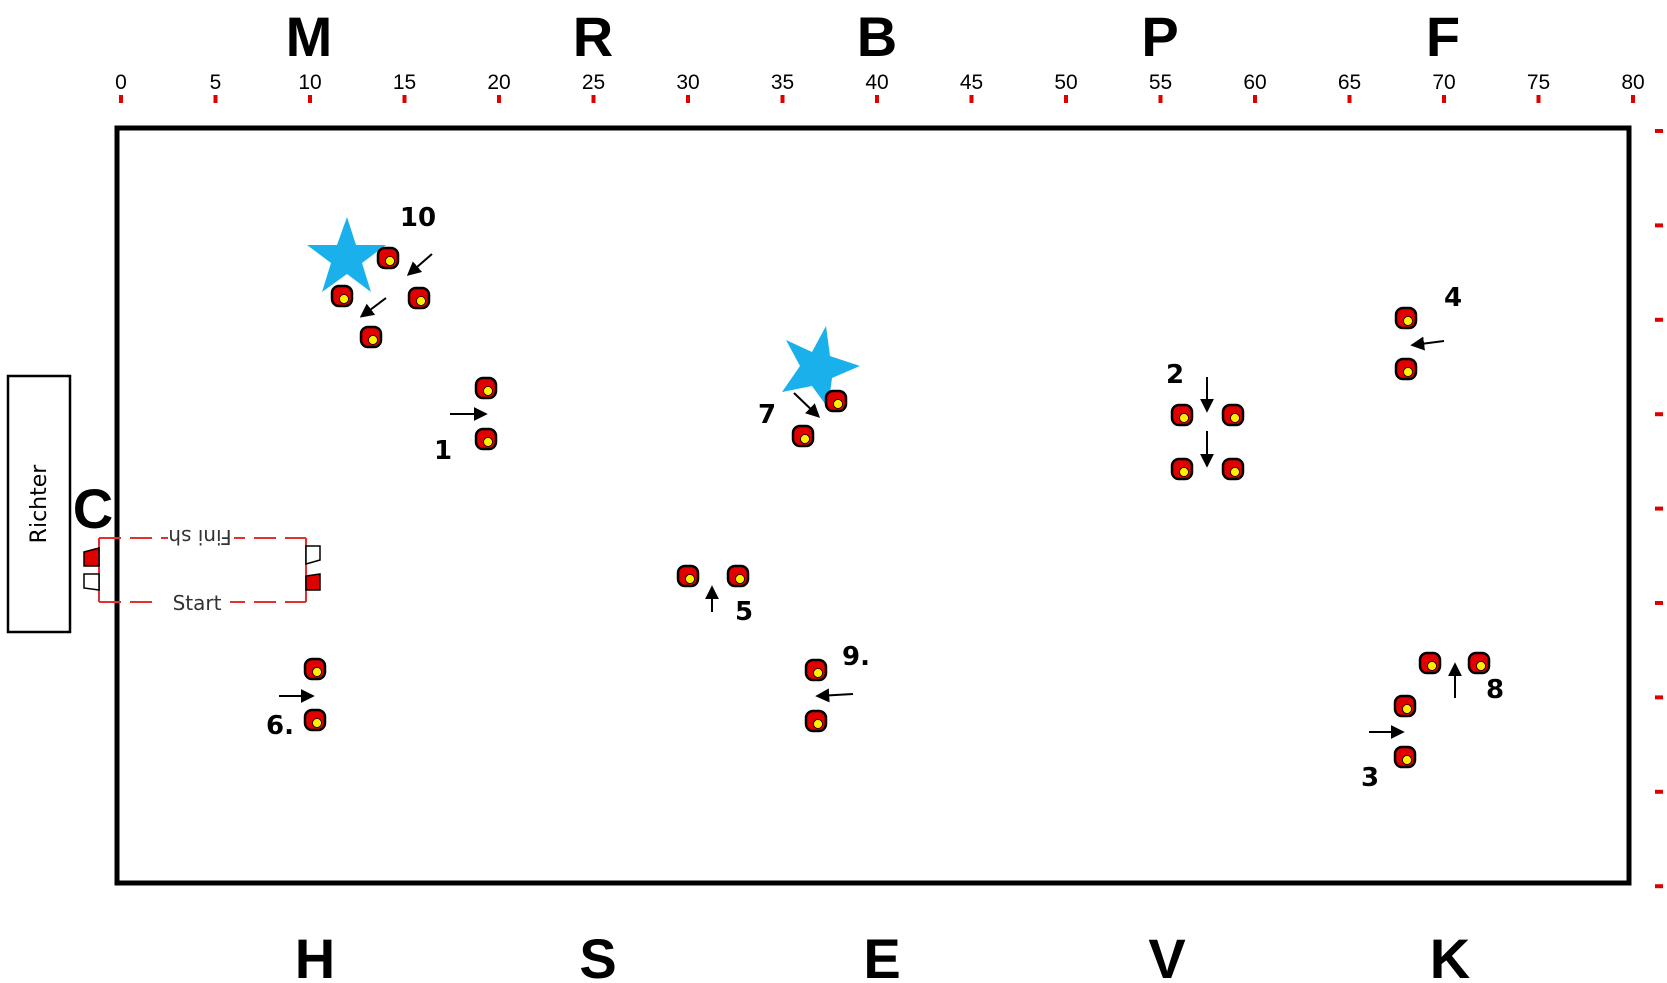  Describe the element at coordinates (1453, 298) in the screenshot. I see `obstacle-number-4: 4` at that location.